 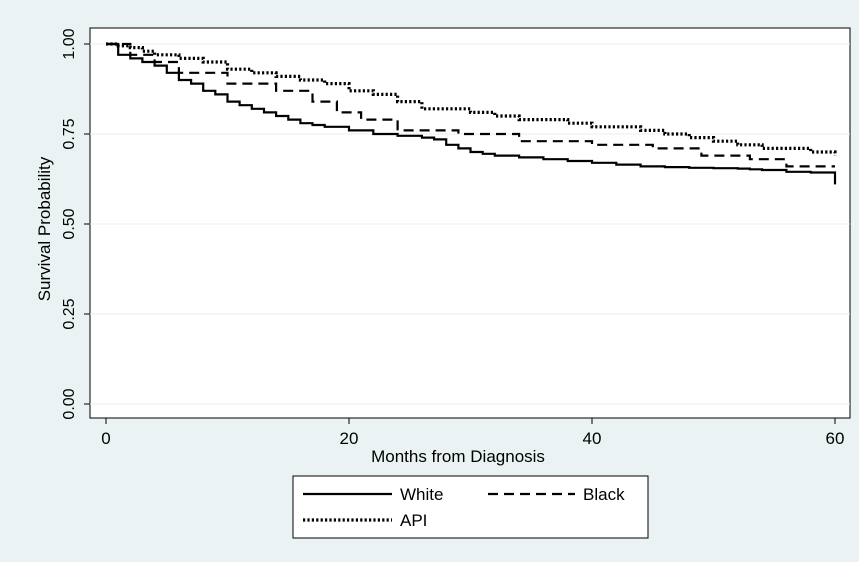 I want to click on legend-label-black: Black, so click(x=604, y=494).